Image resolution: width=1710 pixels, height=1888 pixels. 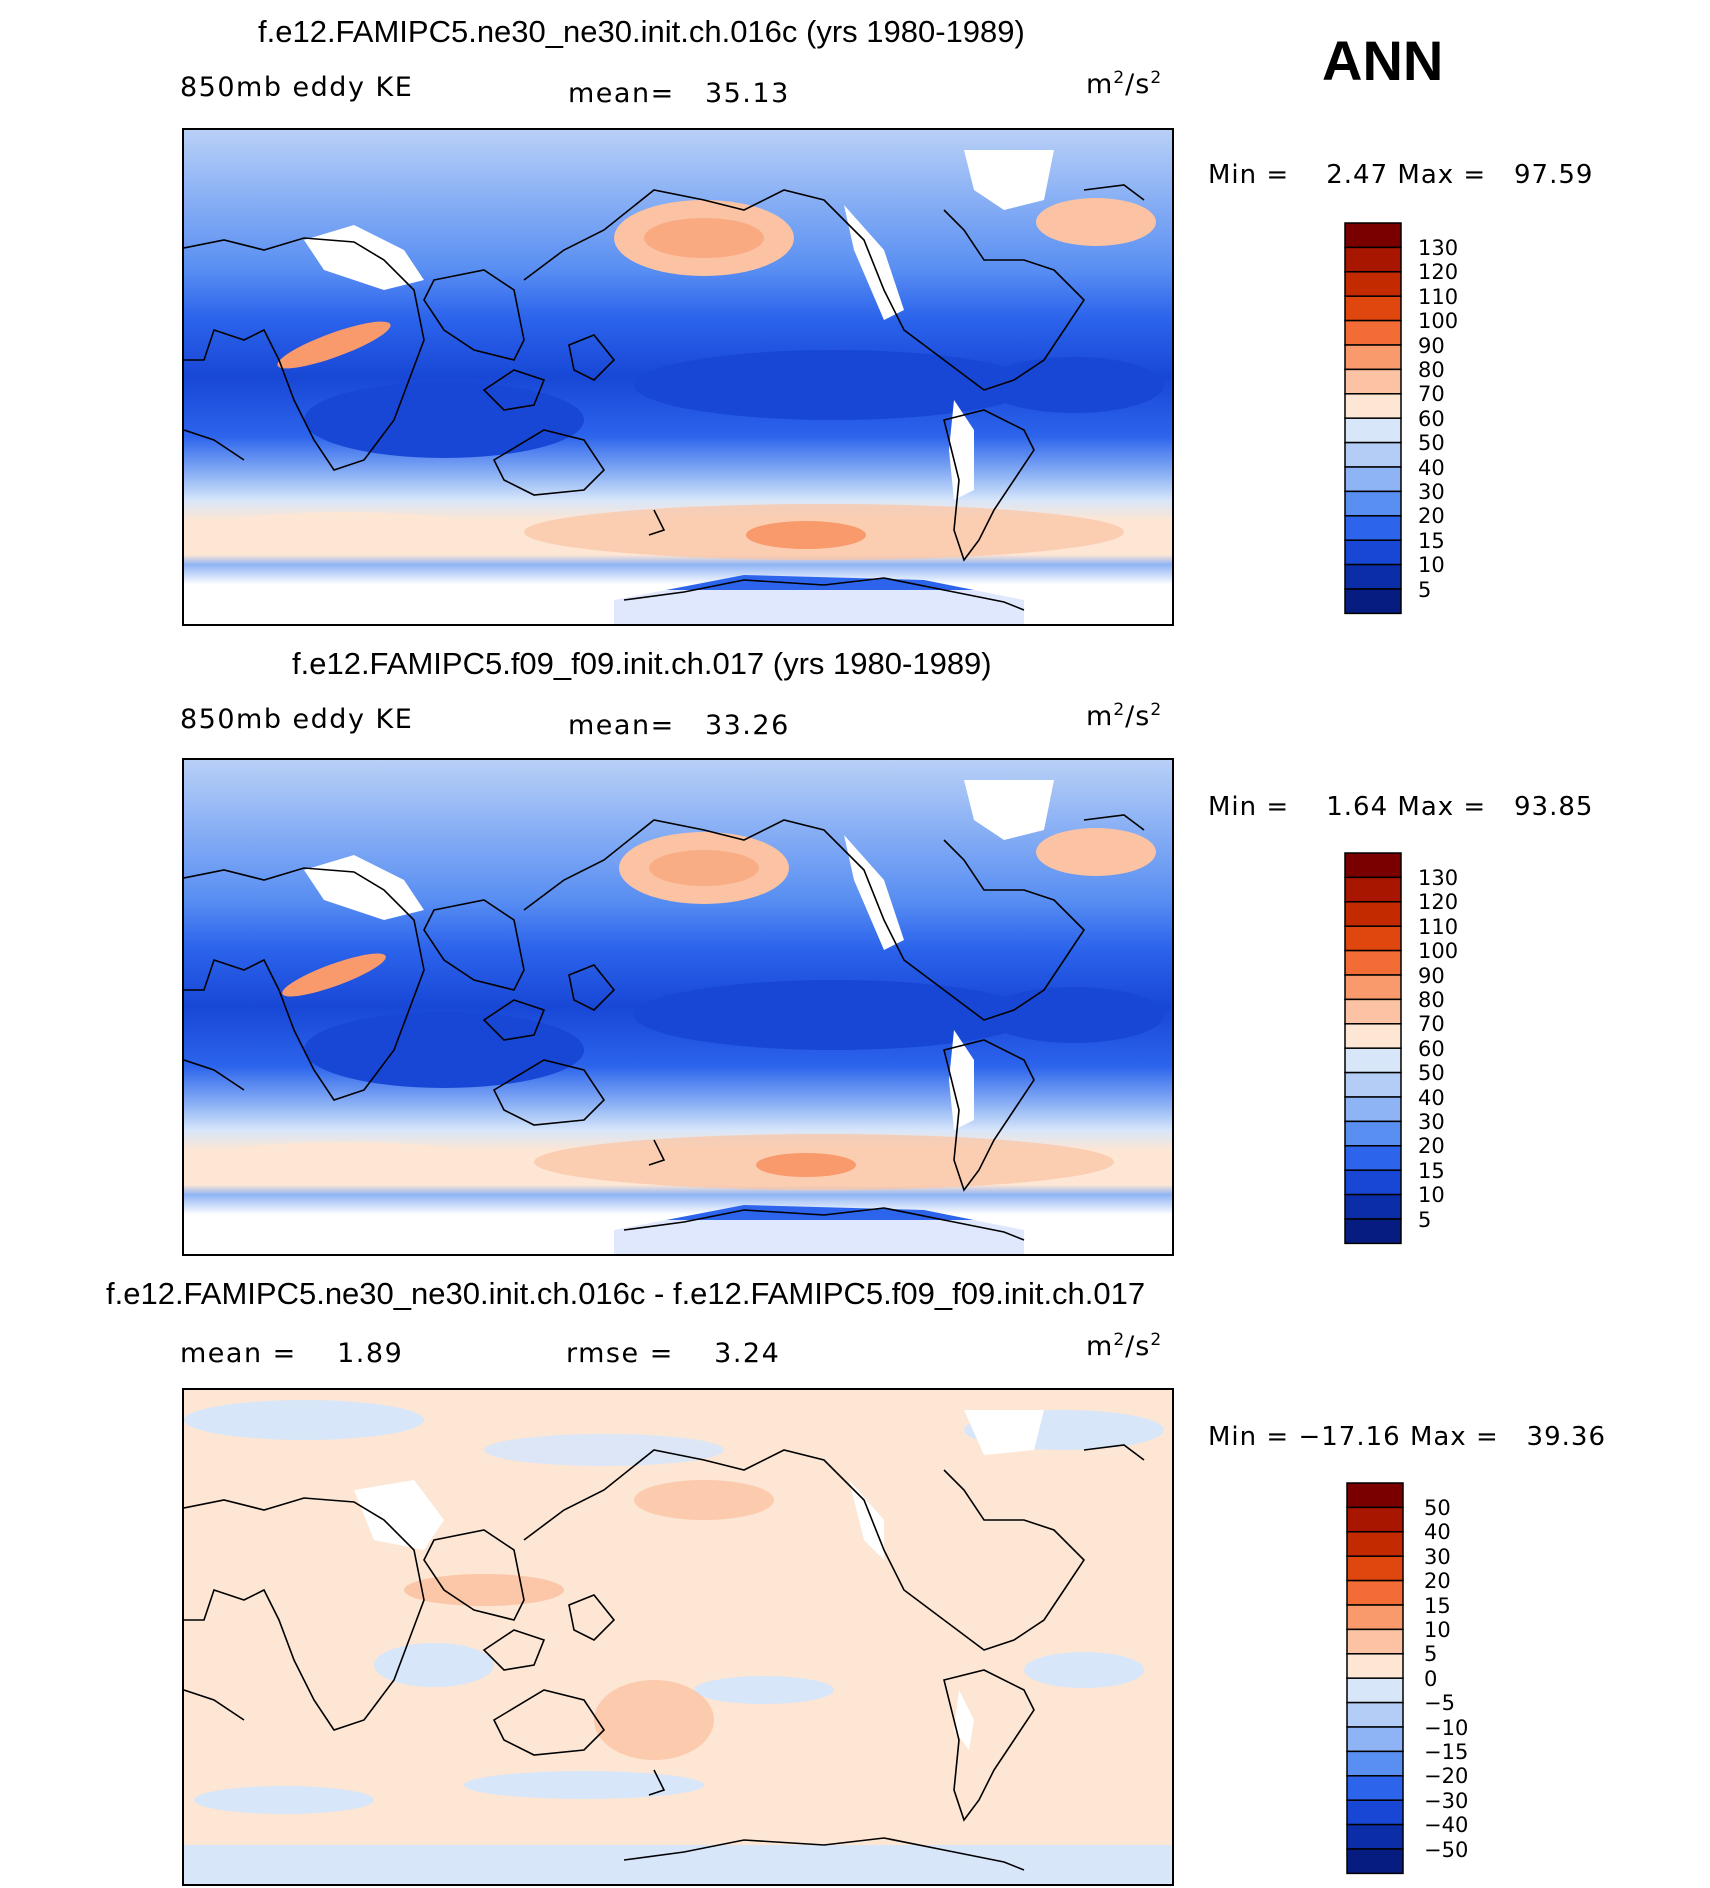 I want to click on panel3-rmse: rmse = 3.24, so click(x=673, y=1353).